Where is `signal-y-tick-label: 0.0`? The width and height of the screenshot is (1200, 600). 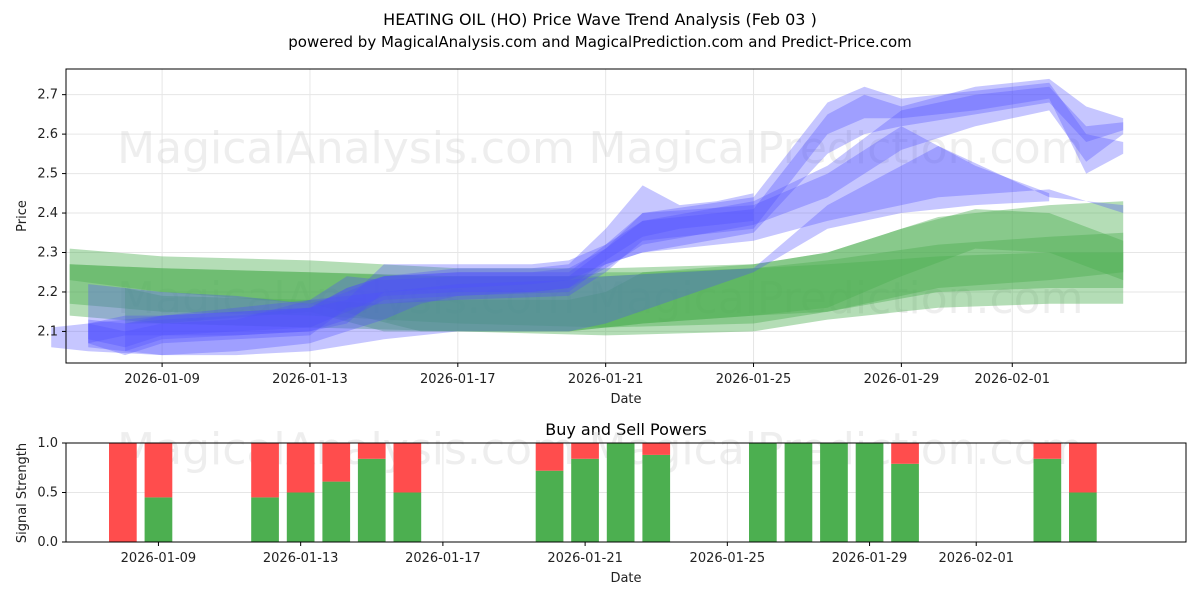 signal-y-tick-label: 0.0 is located at coordinates (47, 542).